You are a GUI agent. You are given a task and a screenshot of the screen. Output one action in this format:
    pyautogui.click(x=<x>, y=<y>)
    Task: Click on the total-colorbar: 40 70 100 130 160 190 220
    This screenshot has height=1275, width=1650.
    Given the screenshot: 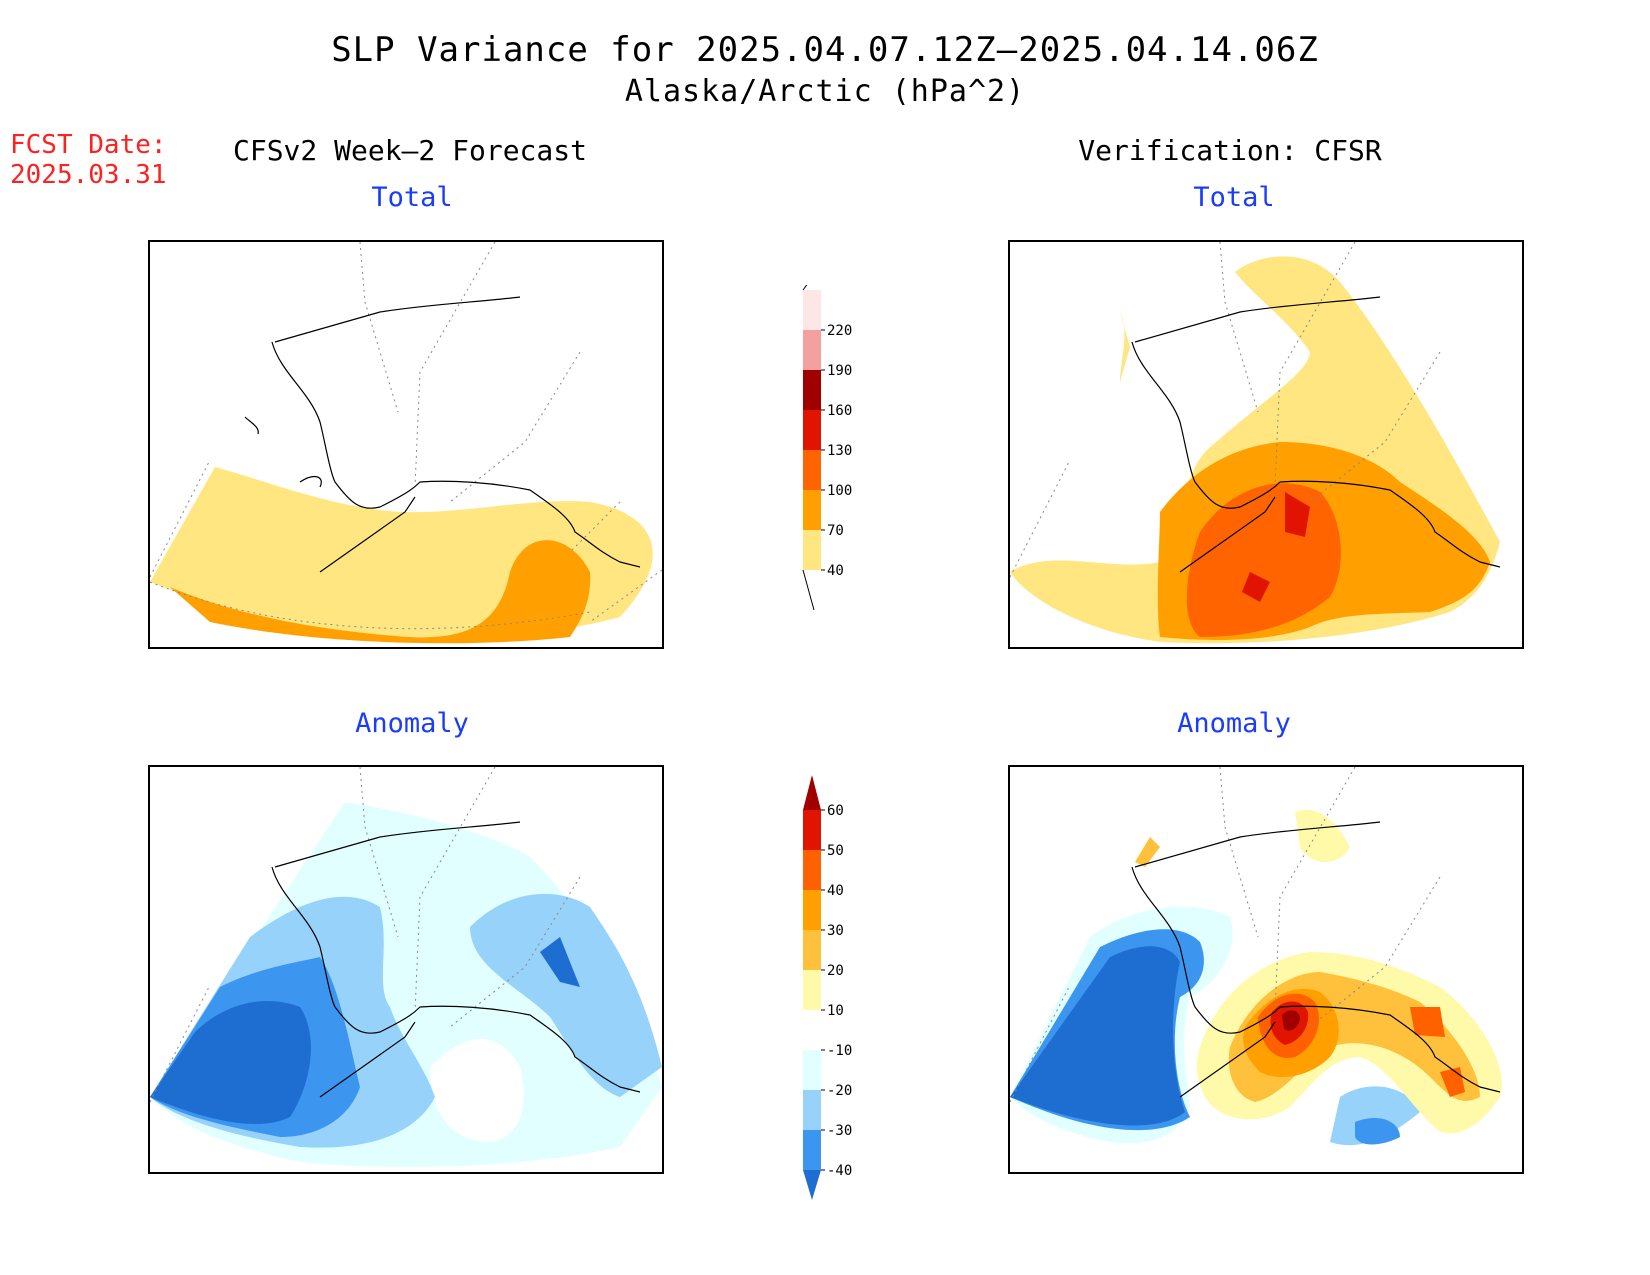 What is the action you would take?
    pyautogui.click(x=835, y=446)
    